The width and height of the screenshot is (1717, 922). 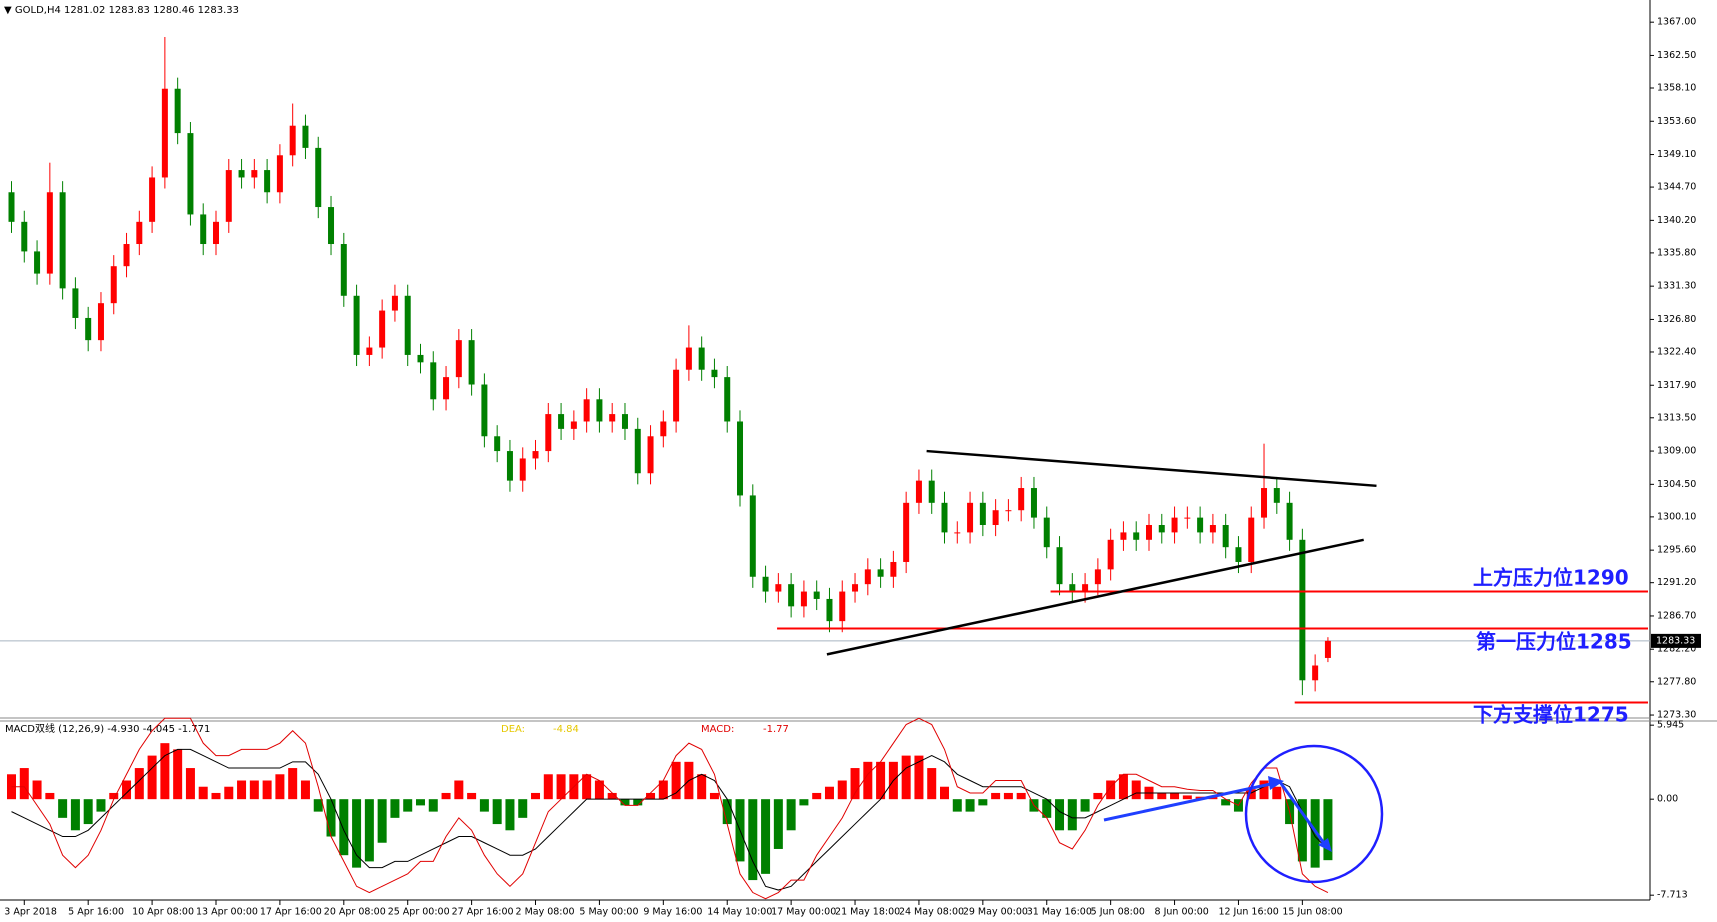 What do you see at coordinates (218, 10) in the screenshot?
I see `bar-close: 1283.33` at bounding box center [218, 10].